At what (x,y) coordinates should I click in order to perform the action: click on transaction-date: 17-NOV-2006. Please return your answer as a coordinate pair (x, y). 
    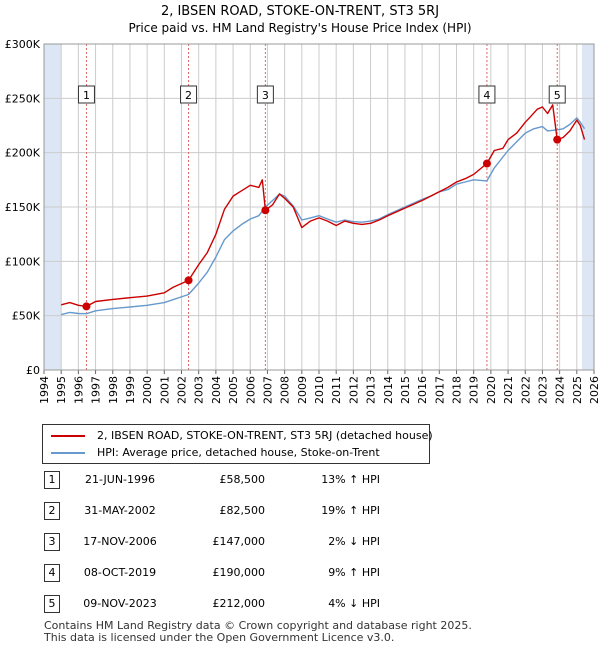
    Looking at the image, I should click on (120, 541).